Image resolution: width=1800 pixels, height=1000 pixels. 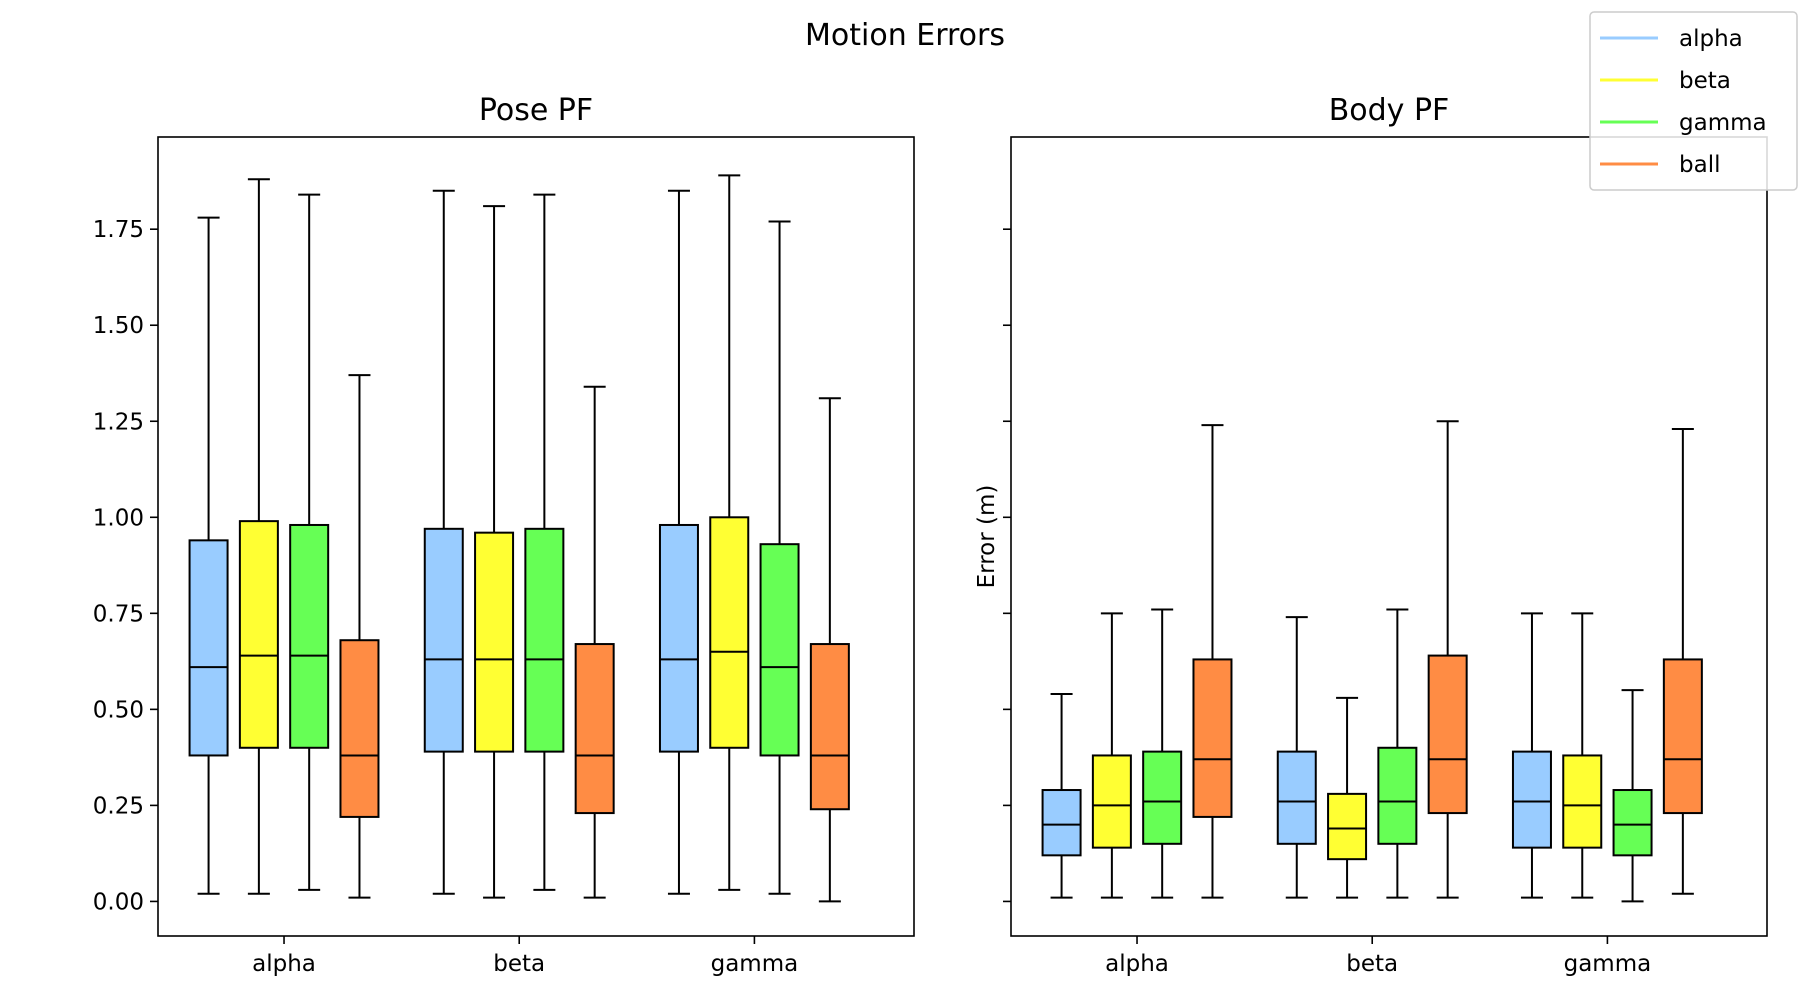 What do you see at coordinates (118, 902) in the screenshot?
I see `y-tick-label: 0.00` at bounding box center [118, 902].